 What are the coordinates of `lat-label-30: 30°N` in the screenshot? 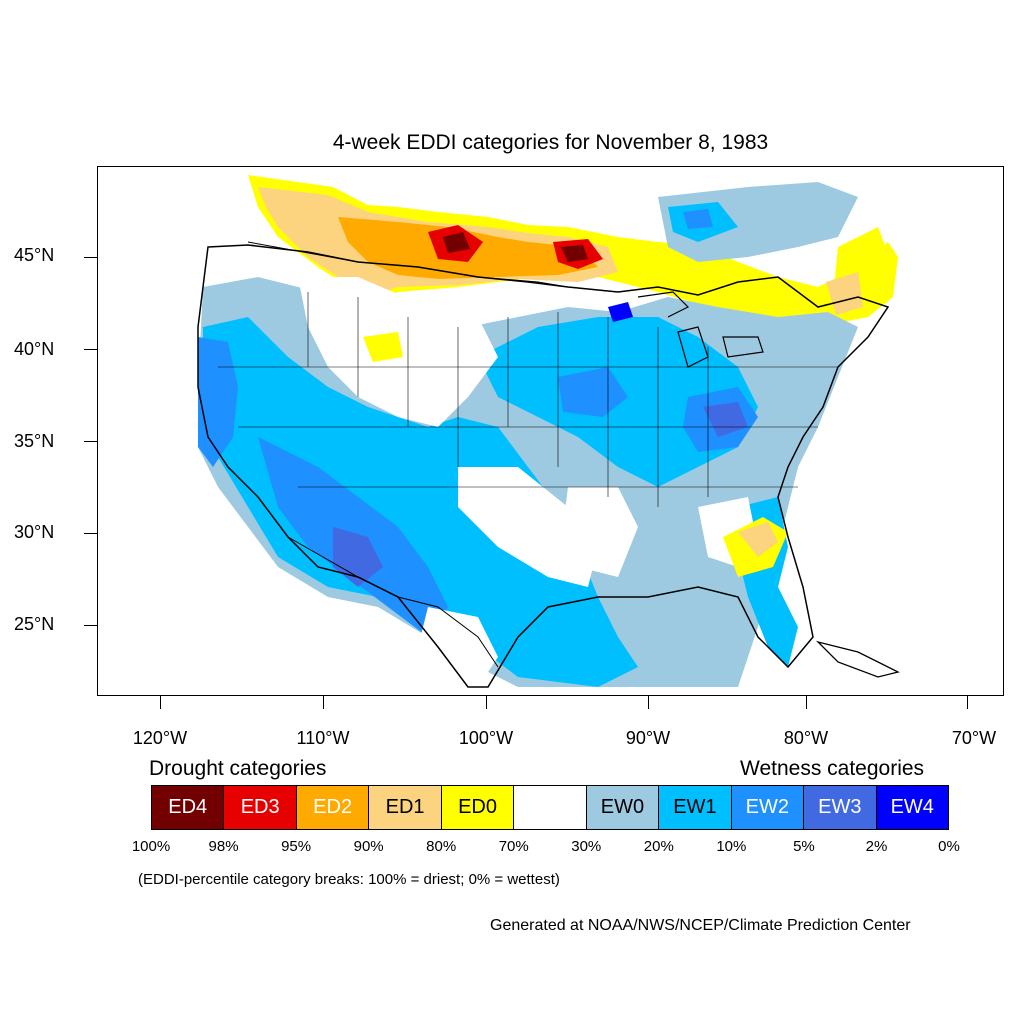 It's located at (34, 532).